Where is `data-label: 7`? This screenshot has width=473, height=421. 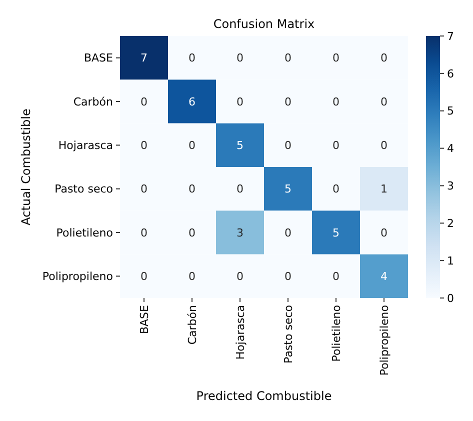
data-label: 7 is located at coordinates (144, 58).